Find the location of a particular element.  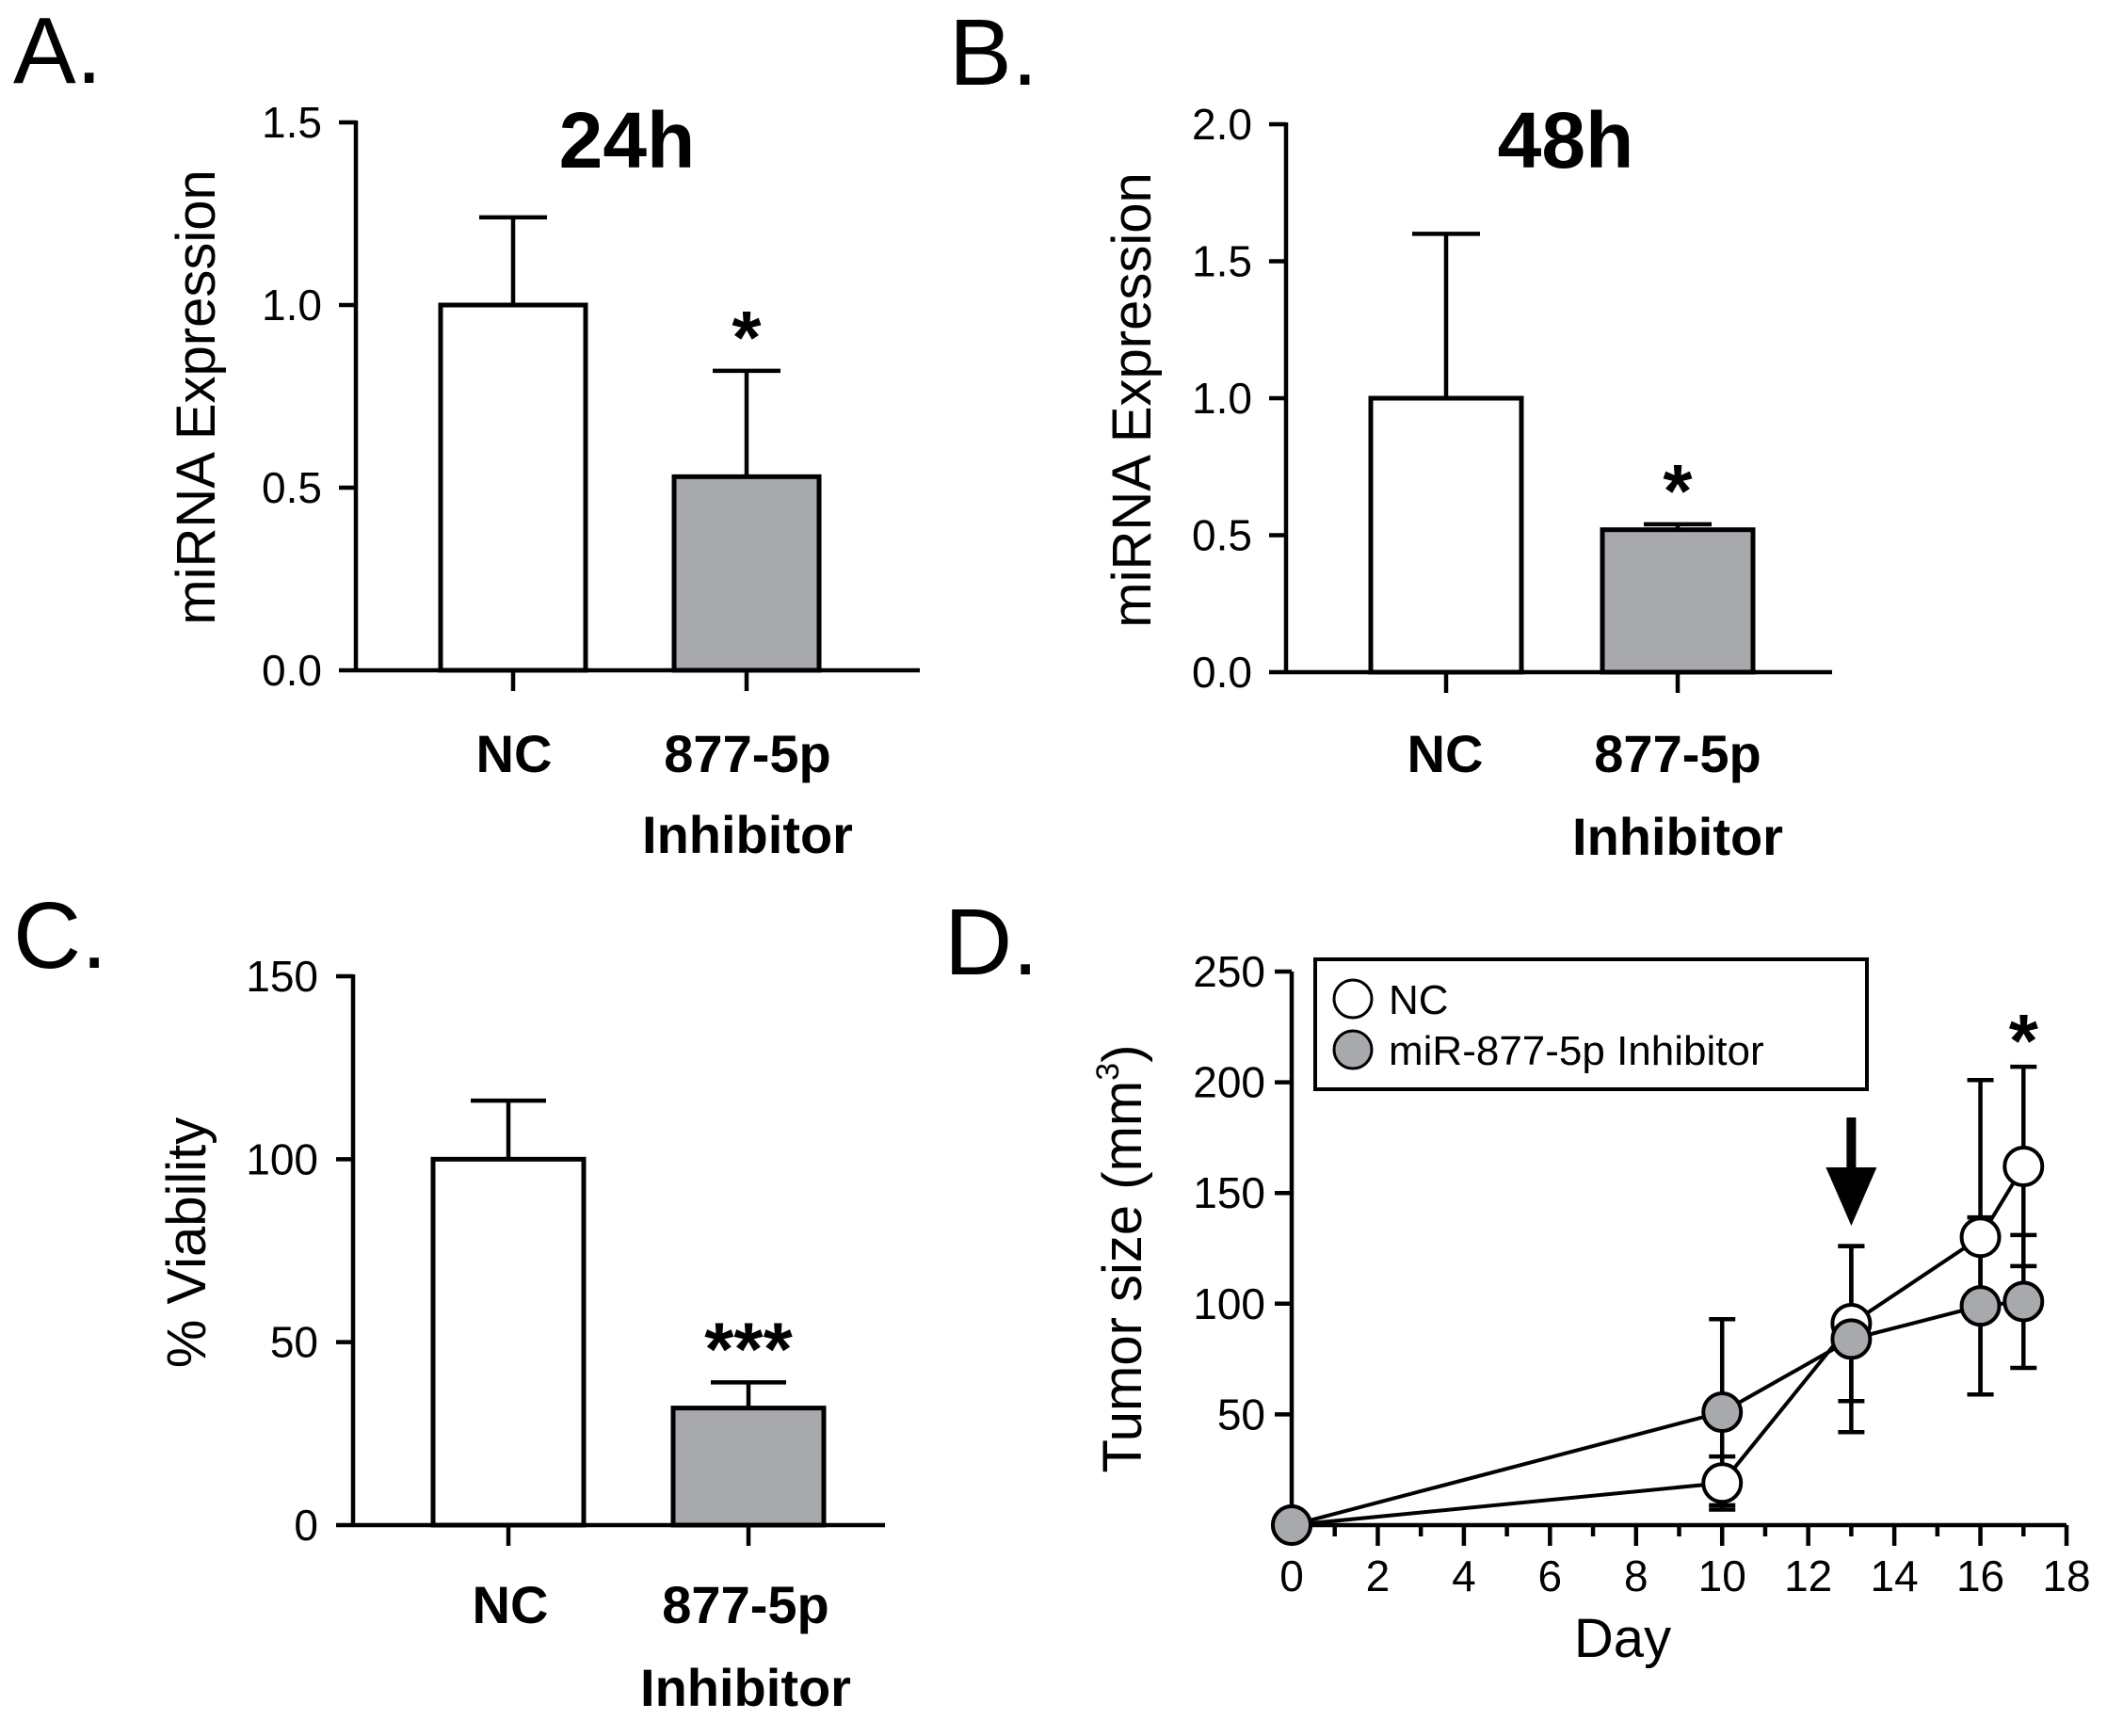

panel-letter: B. is located at coordinates (993, 52).